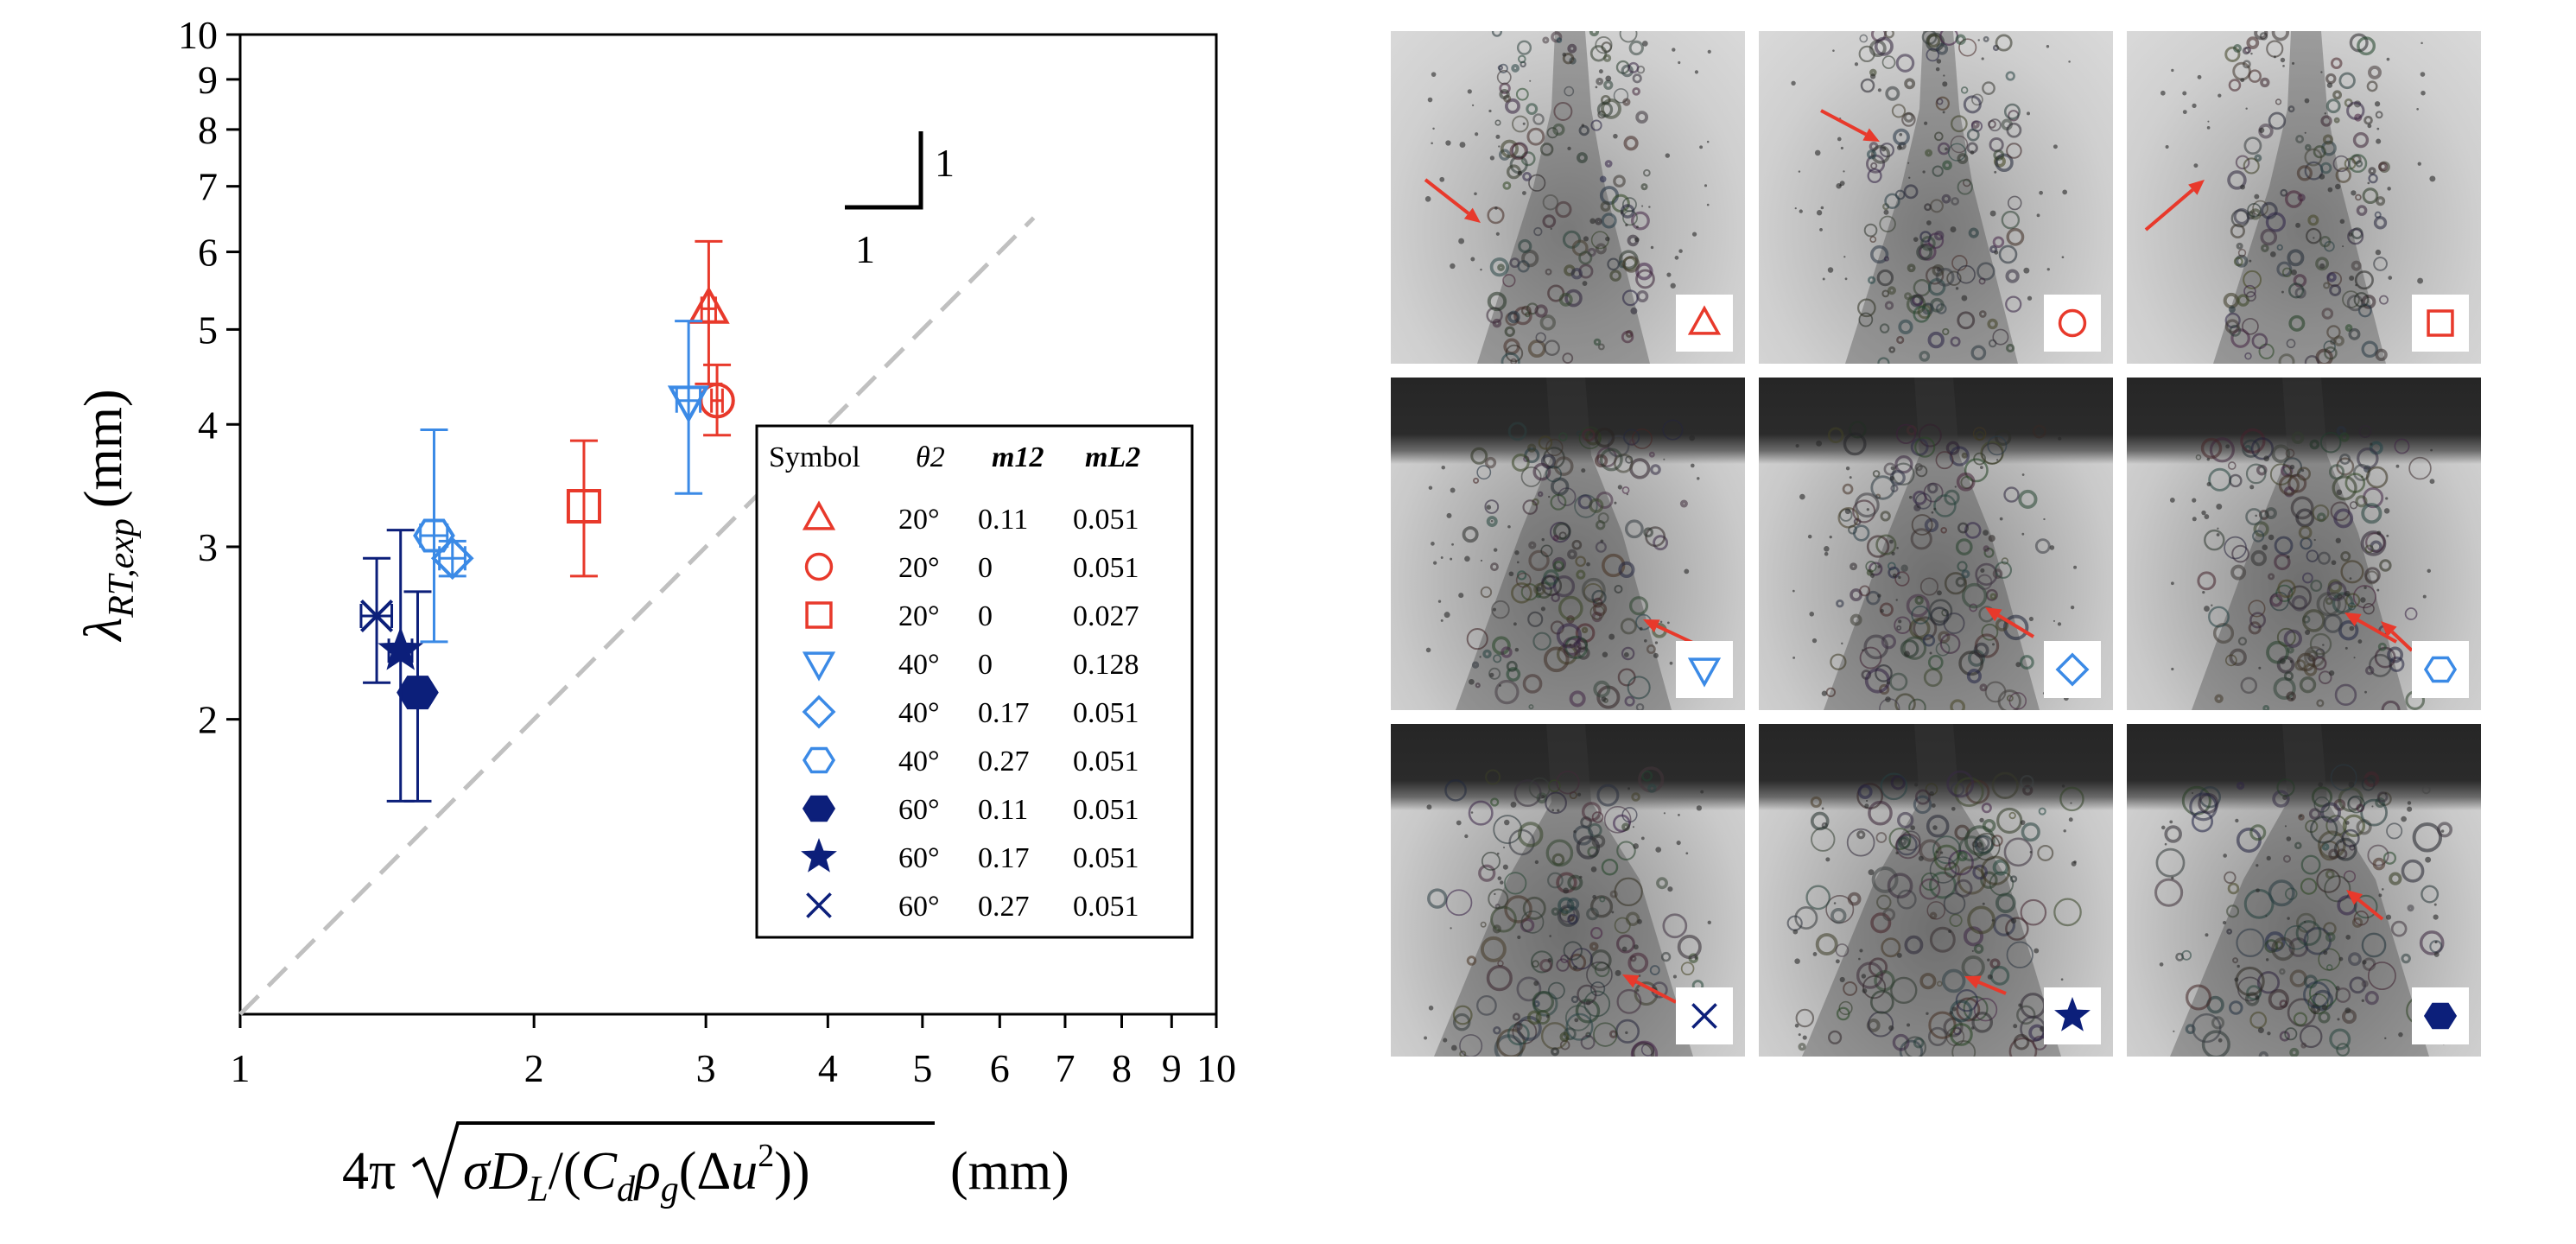 The height and width of the screenshot is (1244, 2576). I want to click on x-axis-sqrt-sign, so click(673, 1160).